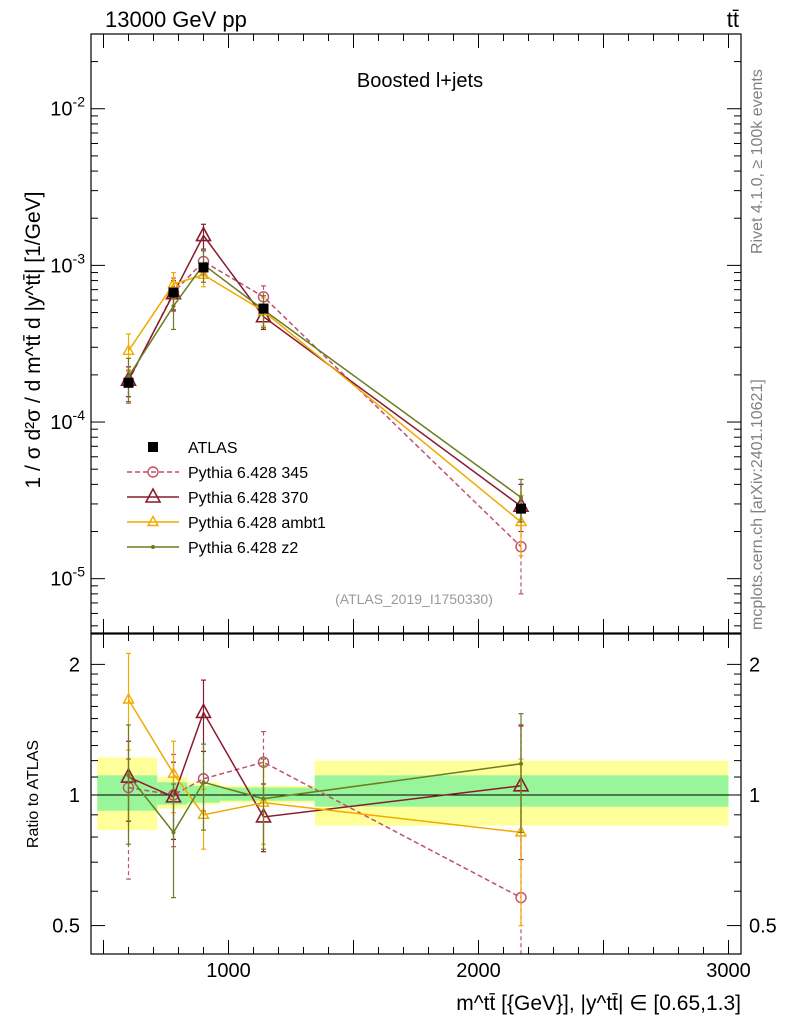 The image size is (786, 1024). I want to click on ratio-y-tick-label-right: 1, so click(754, 796).